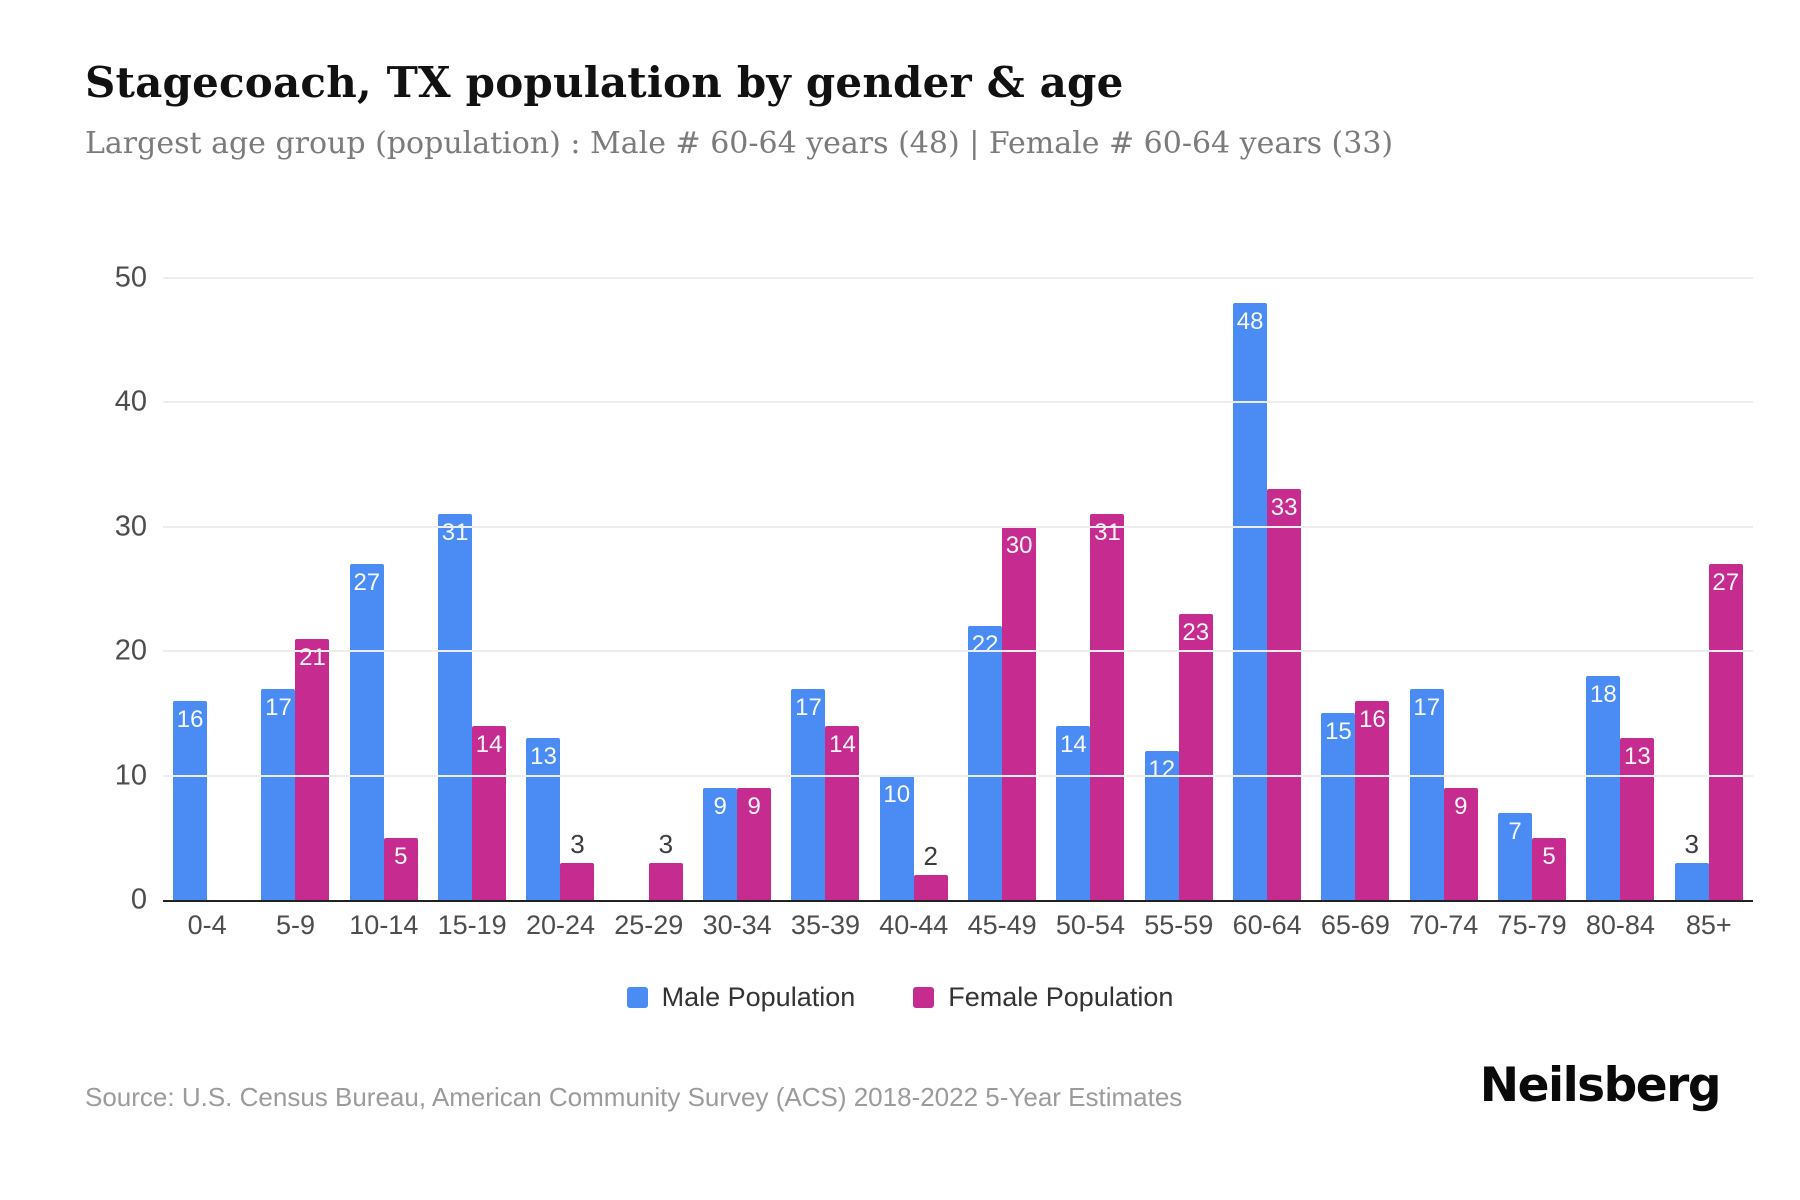 Image resolution: width=1800 pixels, height=1200 pixels. I want to click on barcell-male-10-14: 27, so click(366, 732).